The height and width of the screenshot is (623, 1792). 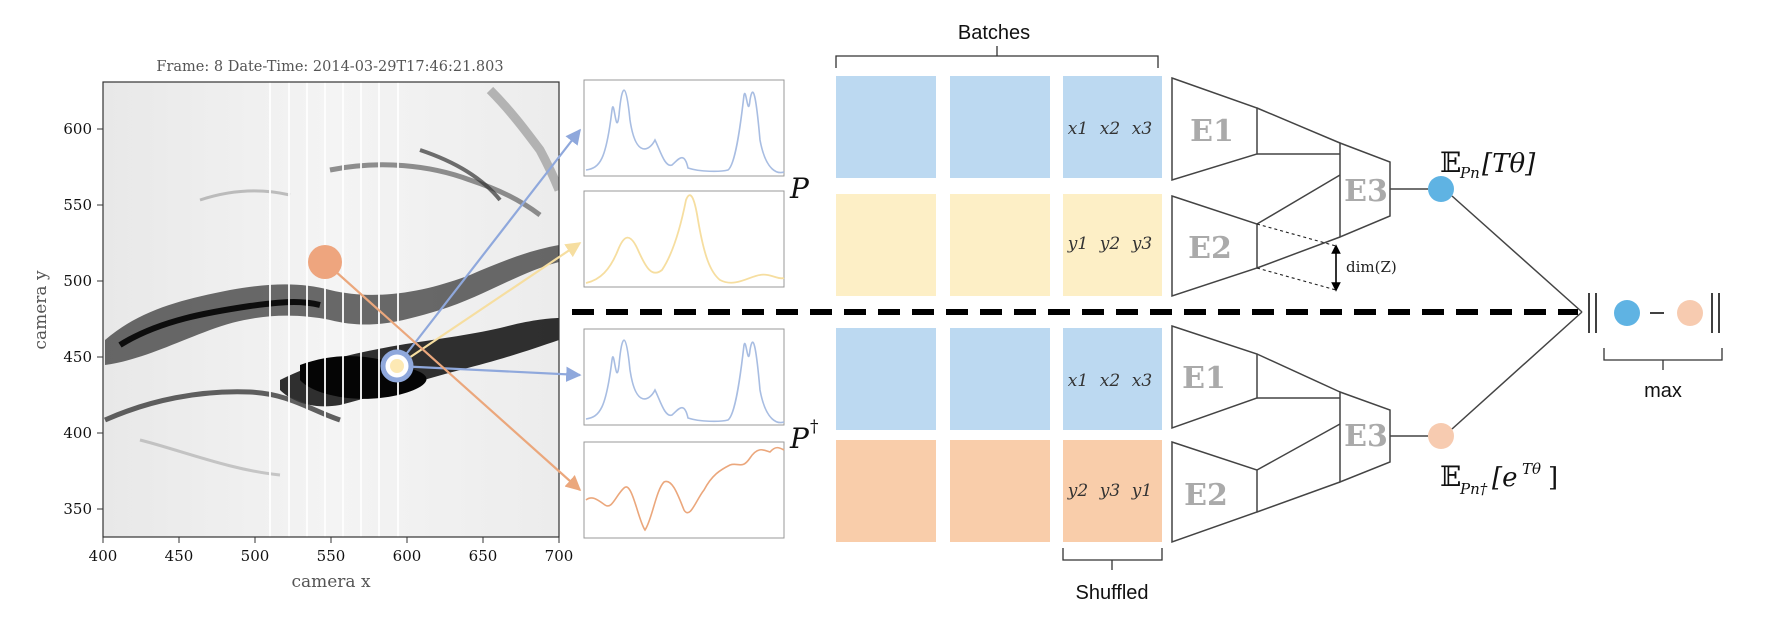 I want to click on y-axis, so click(x=100, y=319).